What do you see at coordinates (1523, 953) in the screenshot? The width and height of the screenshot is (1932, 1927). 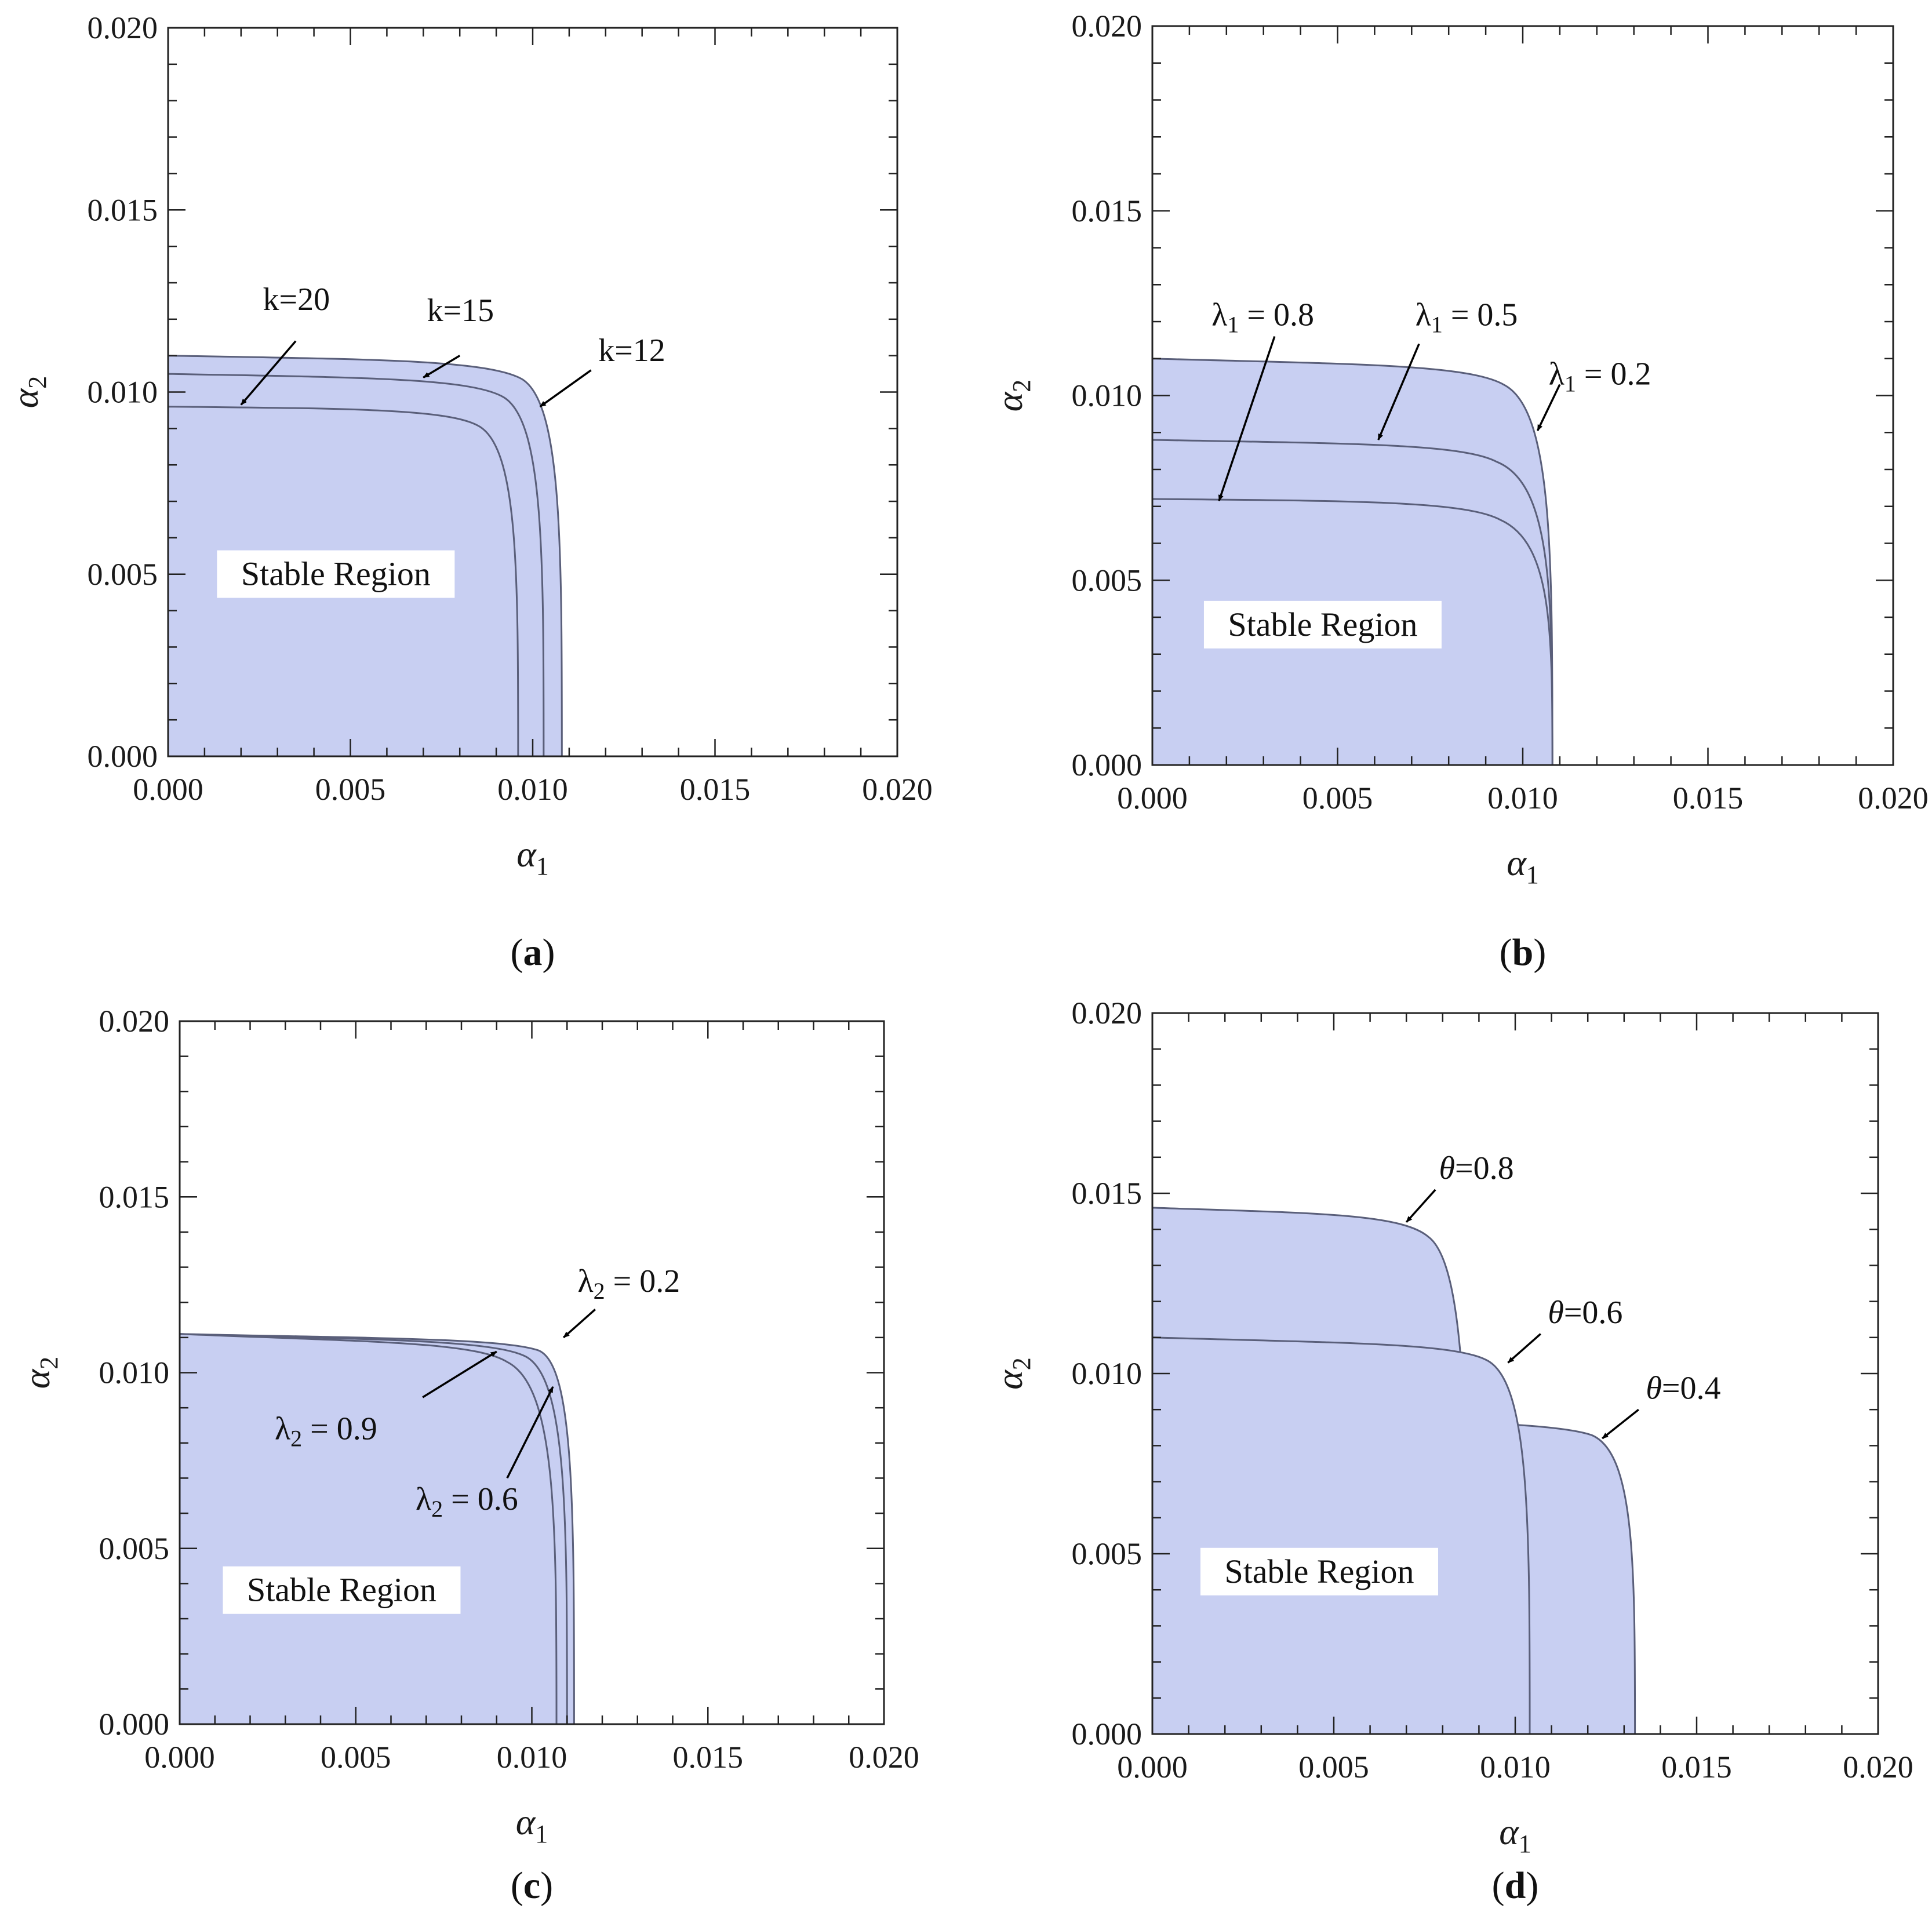 I see `panel-caption: (b)` at bounding box center [1523, 953].